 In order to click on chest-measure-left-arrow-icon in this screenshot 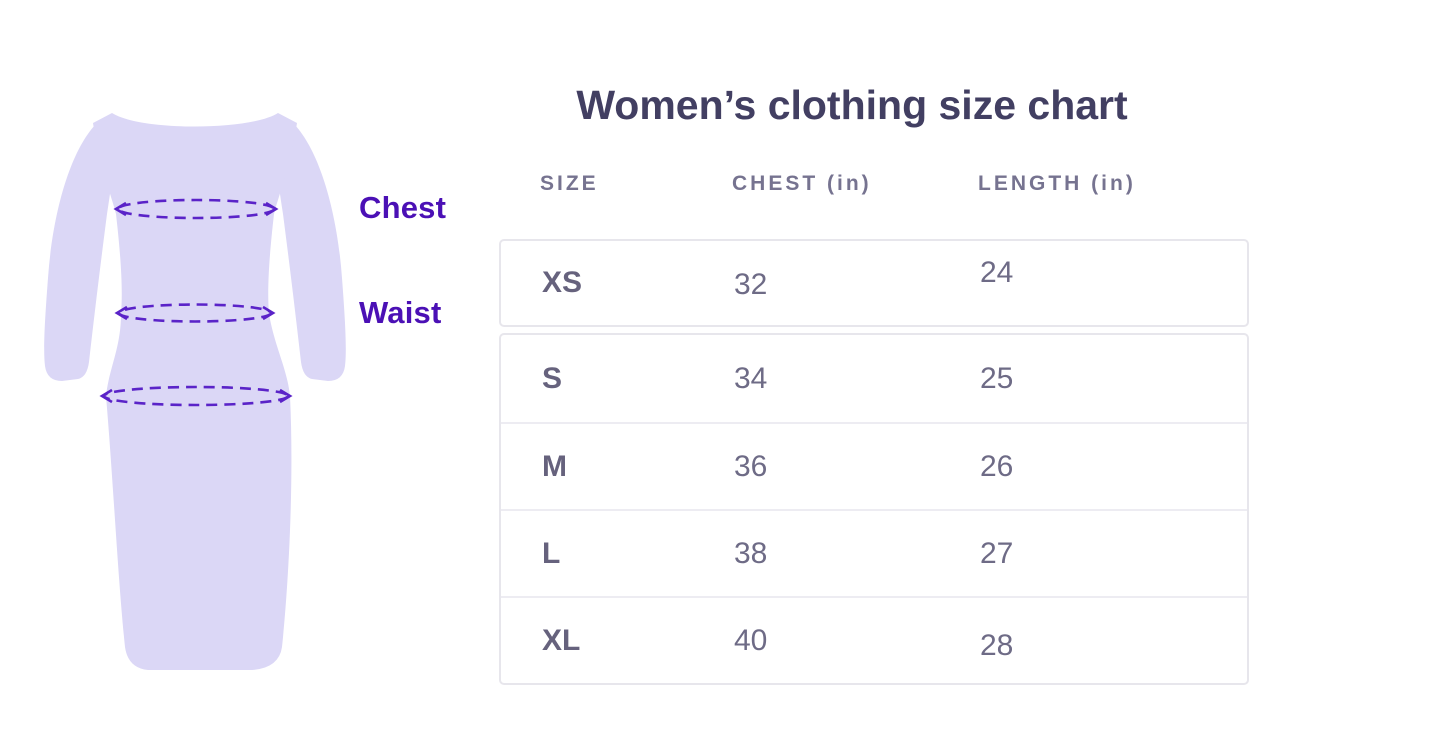, I will do `click(120, 209)`.